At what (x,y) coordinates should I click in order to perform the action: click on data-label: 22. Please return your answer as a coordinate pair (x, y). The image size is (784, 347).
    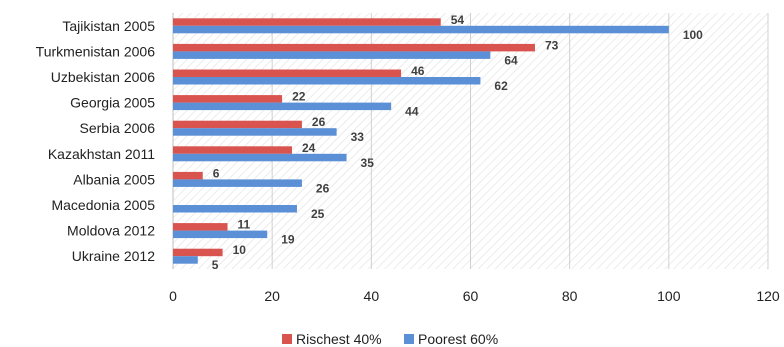
    Looking at the image, I should click on (299, 97).